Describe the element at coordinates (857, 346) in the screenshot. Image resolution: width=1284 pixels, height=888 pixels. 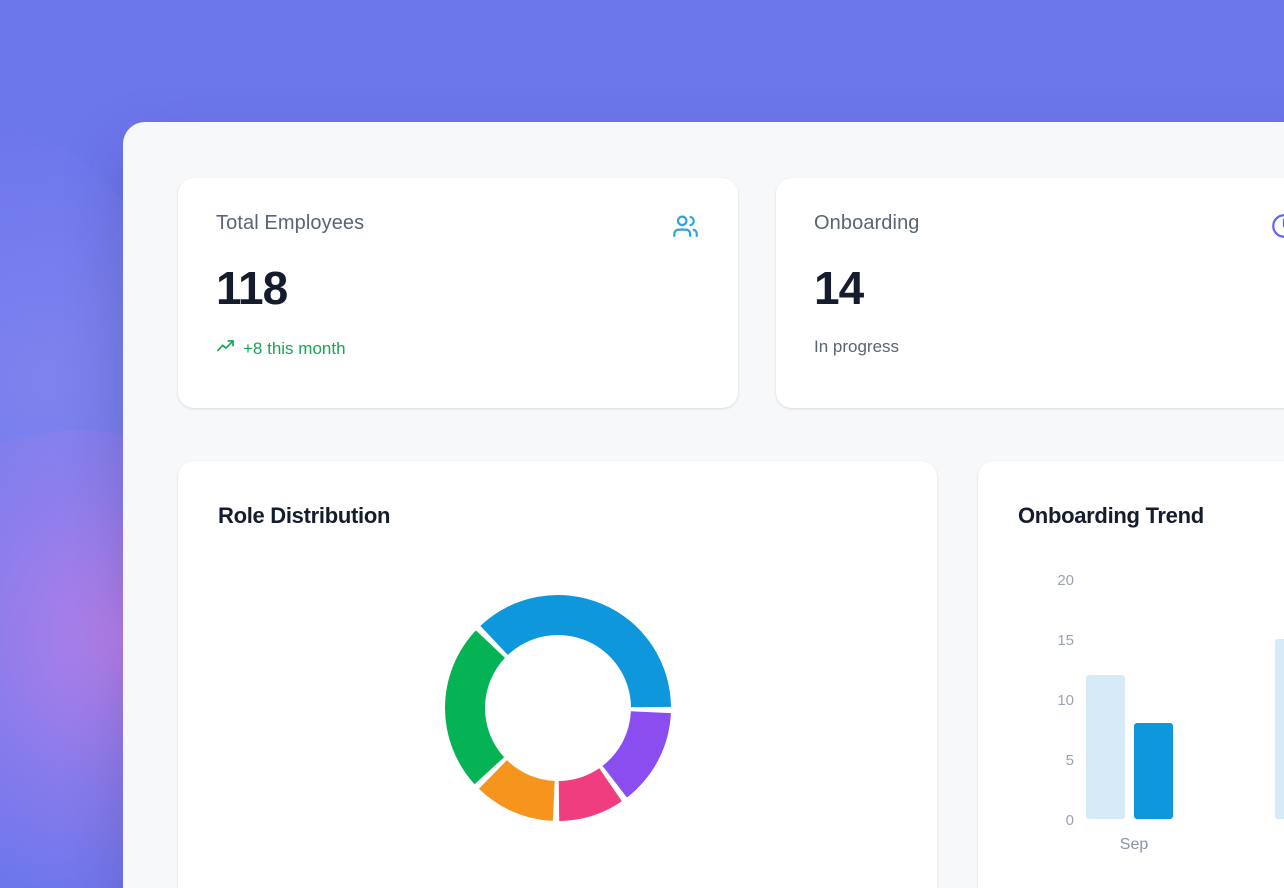
I see `stat-card-sub-label: In progress` at that location.